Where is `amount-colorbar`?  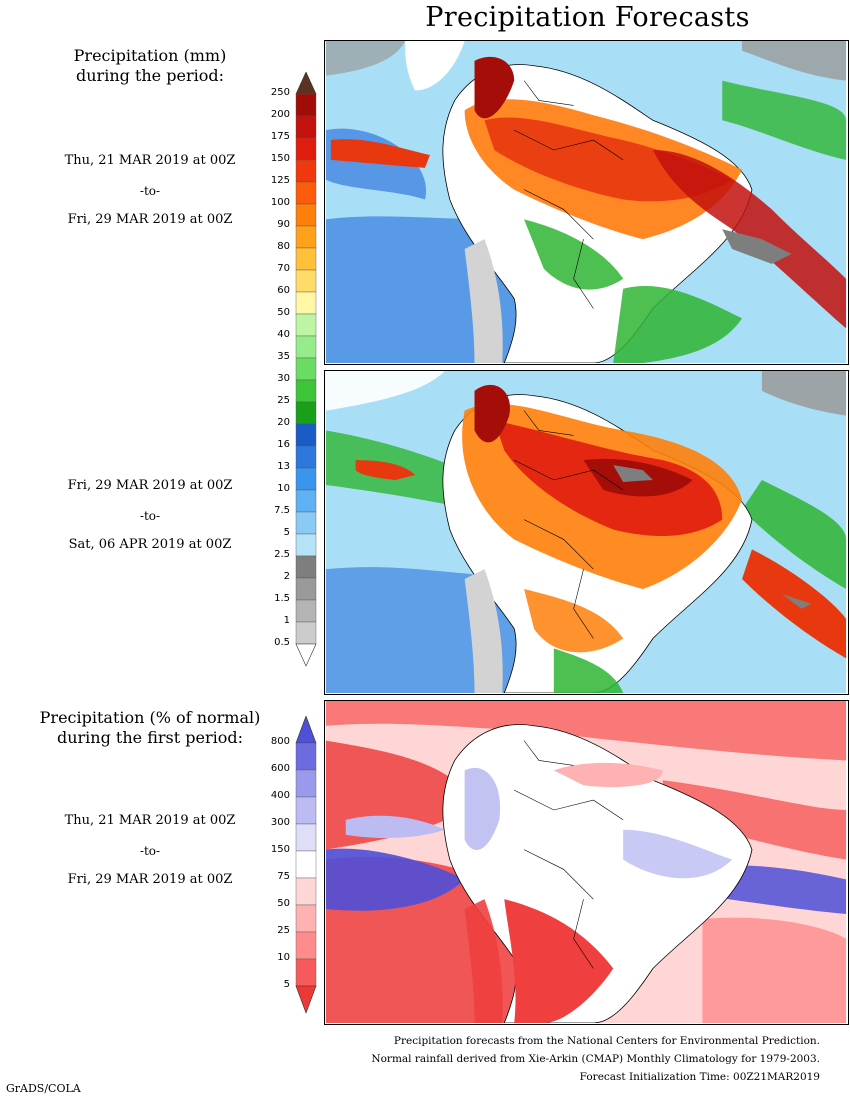 amount-colorbar is located at coordinates (306, 369).